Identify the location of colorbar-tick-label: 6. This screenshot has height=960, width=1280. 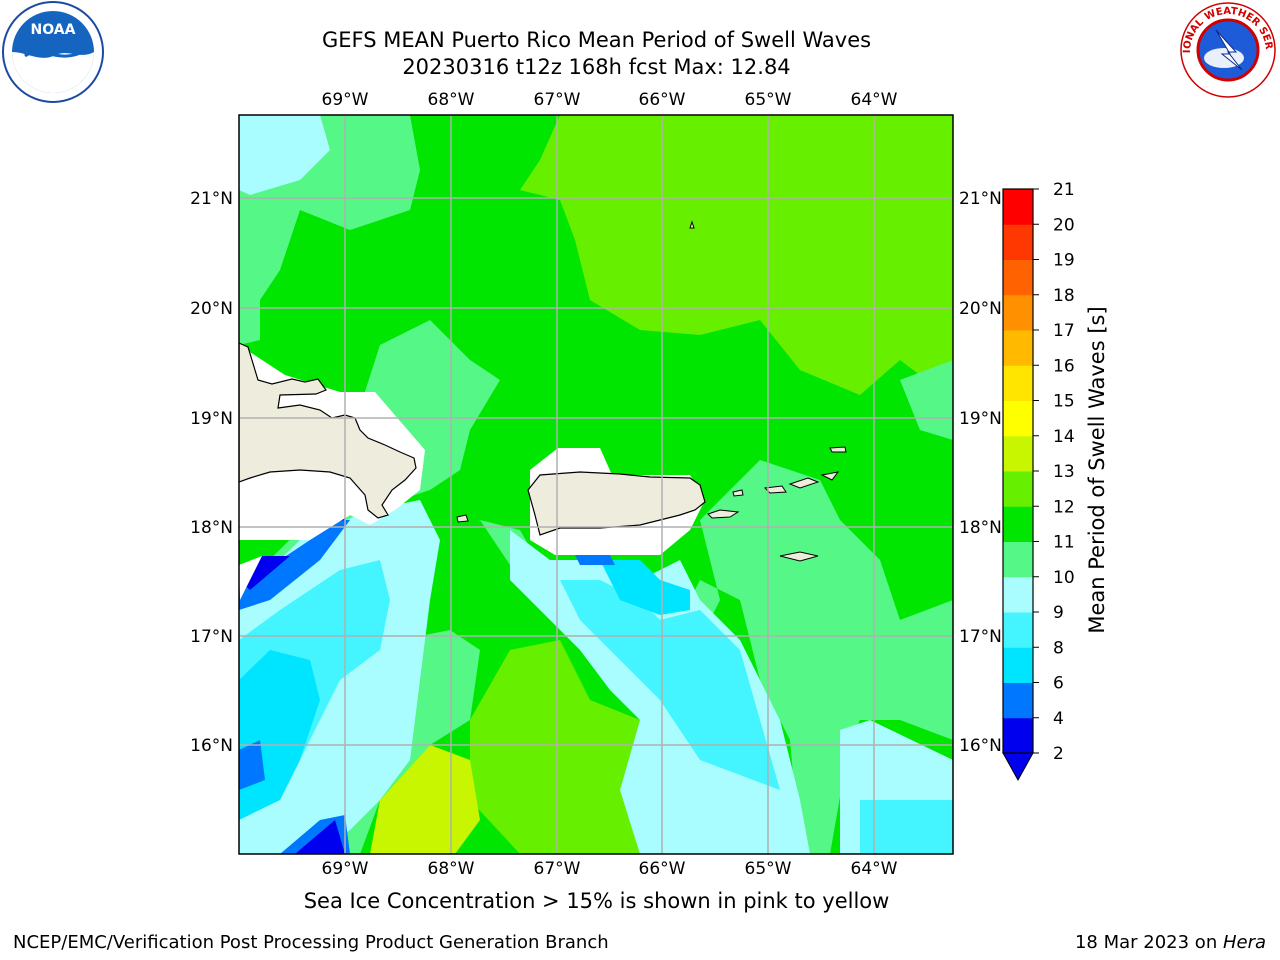
(1058, 684).